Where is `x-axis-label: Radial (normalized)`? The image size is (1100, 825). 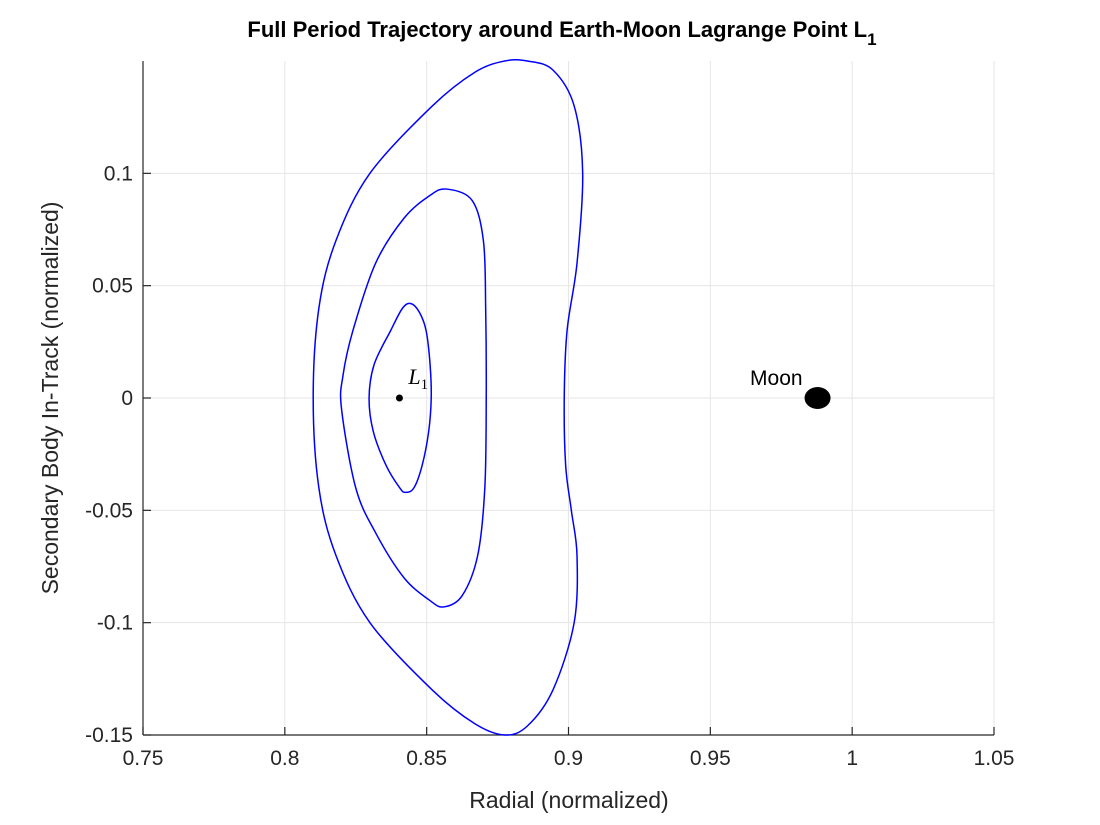 x-axis-label: Radial (normalized) is located at coordinates (568, 800).